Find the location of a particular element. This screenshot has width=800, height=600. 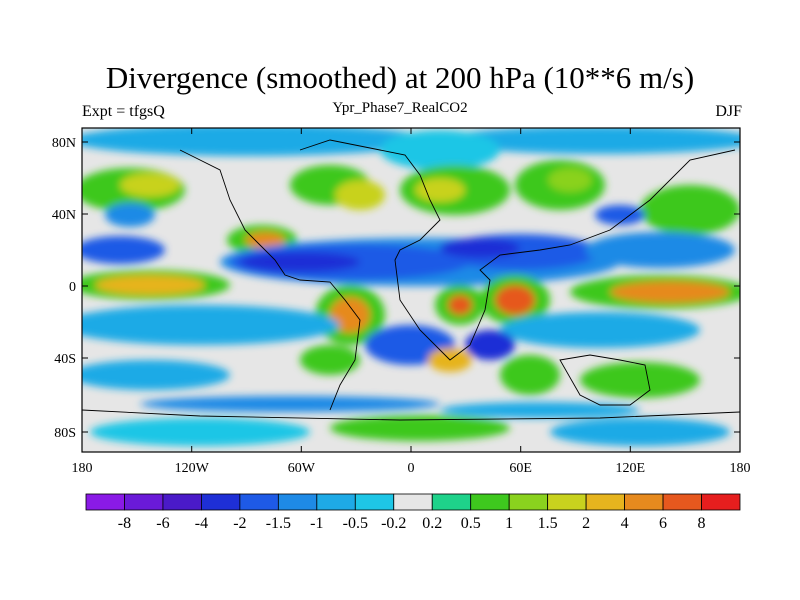

lon-tick-label: 60E is located at coordinates (520, 468).